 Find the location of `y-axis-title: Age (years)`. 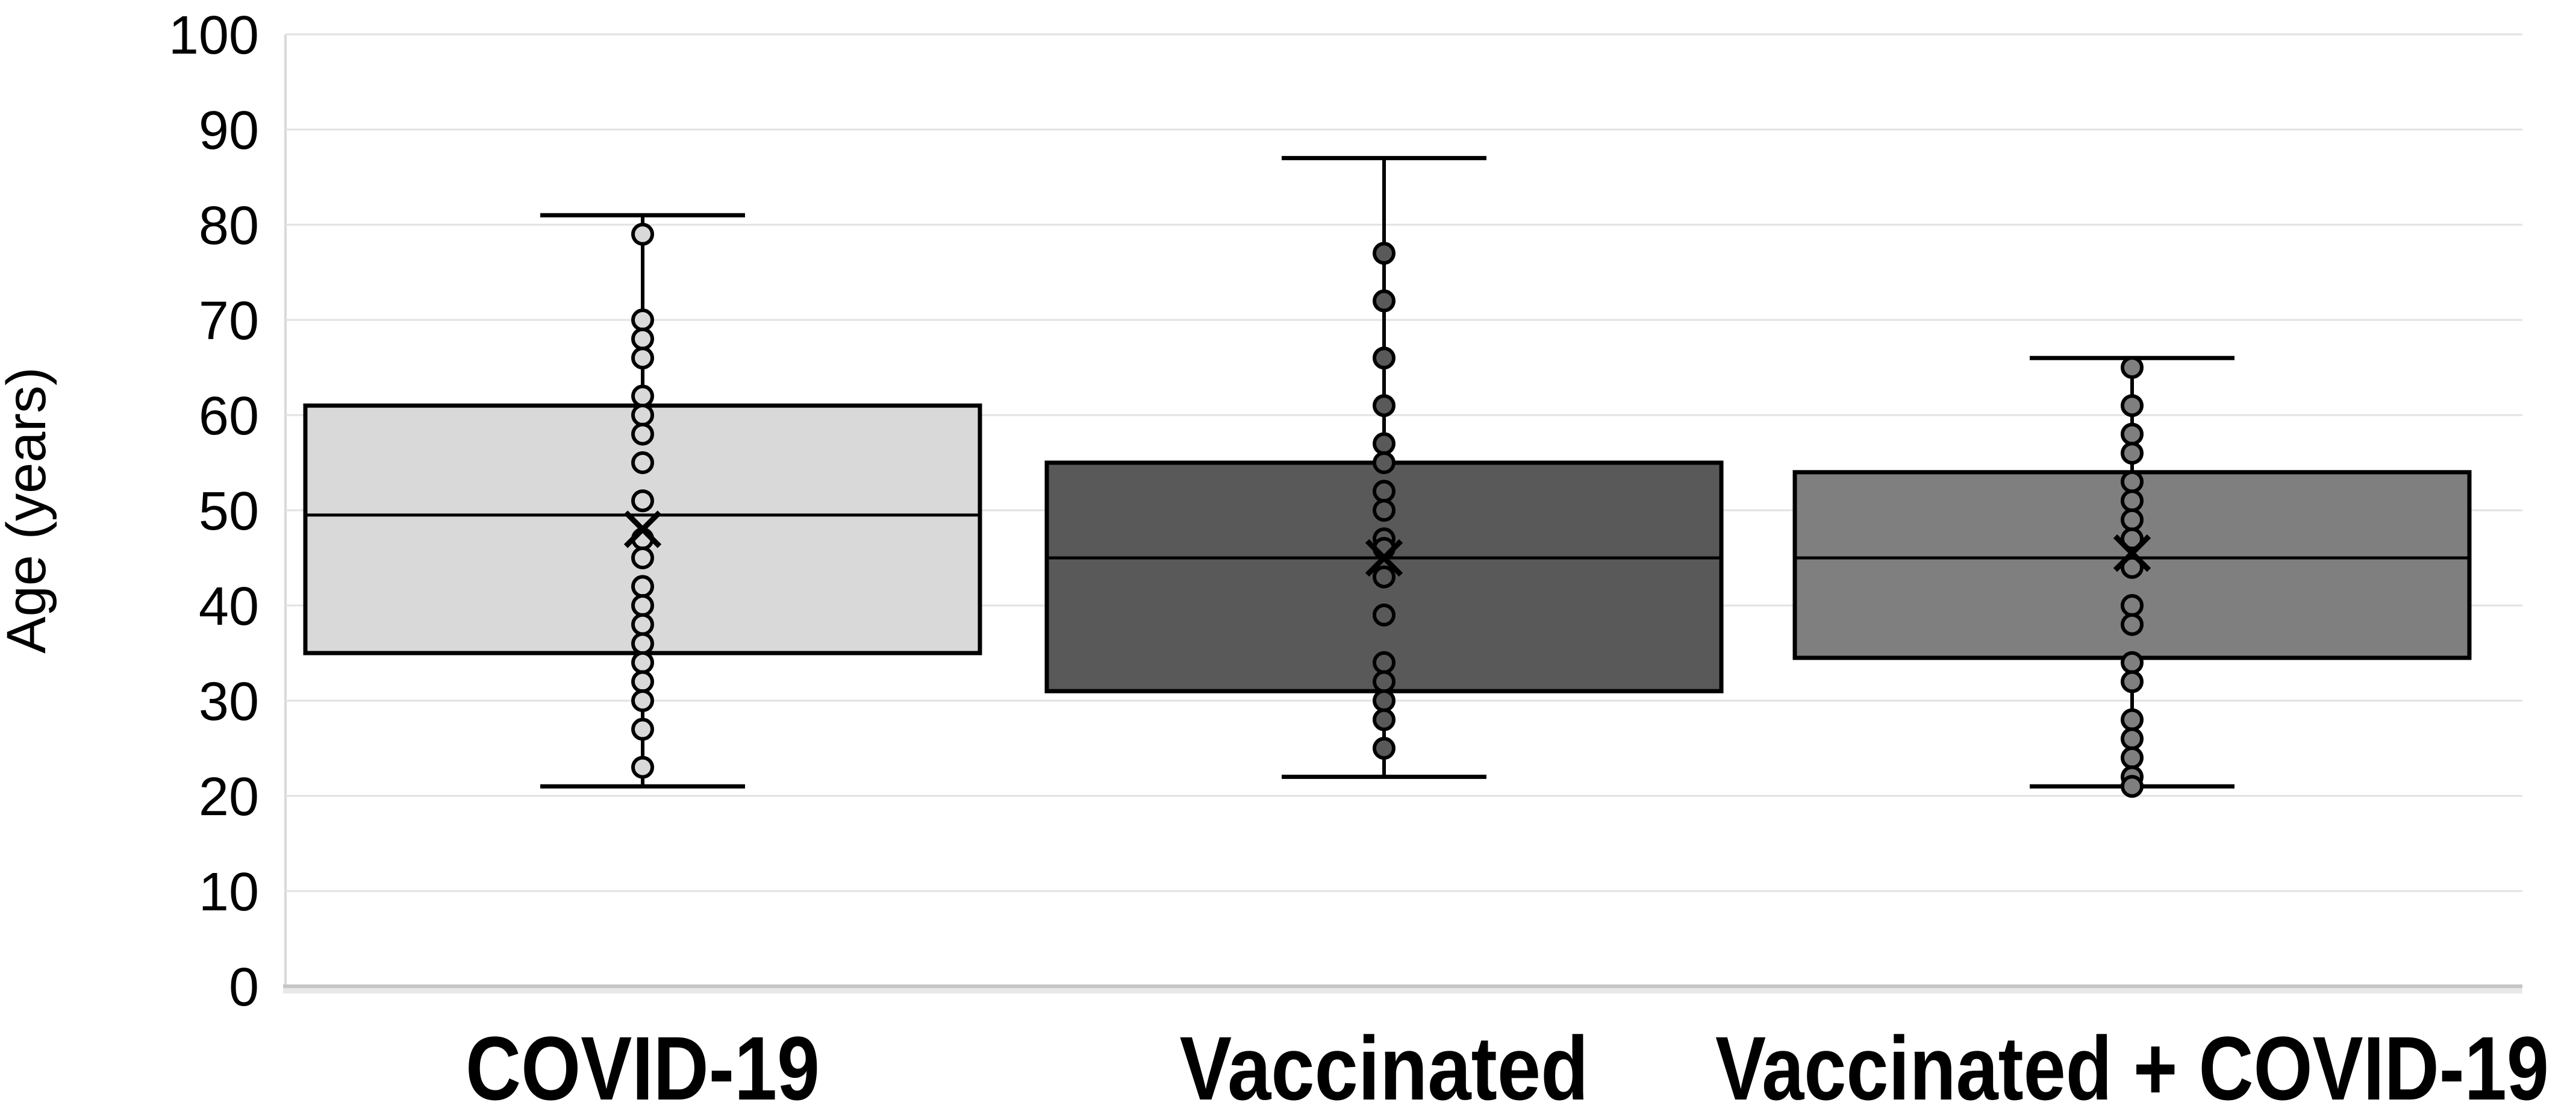

y-axis-title: Age (years) is located at coordinates (28, 510).